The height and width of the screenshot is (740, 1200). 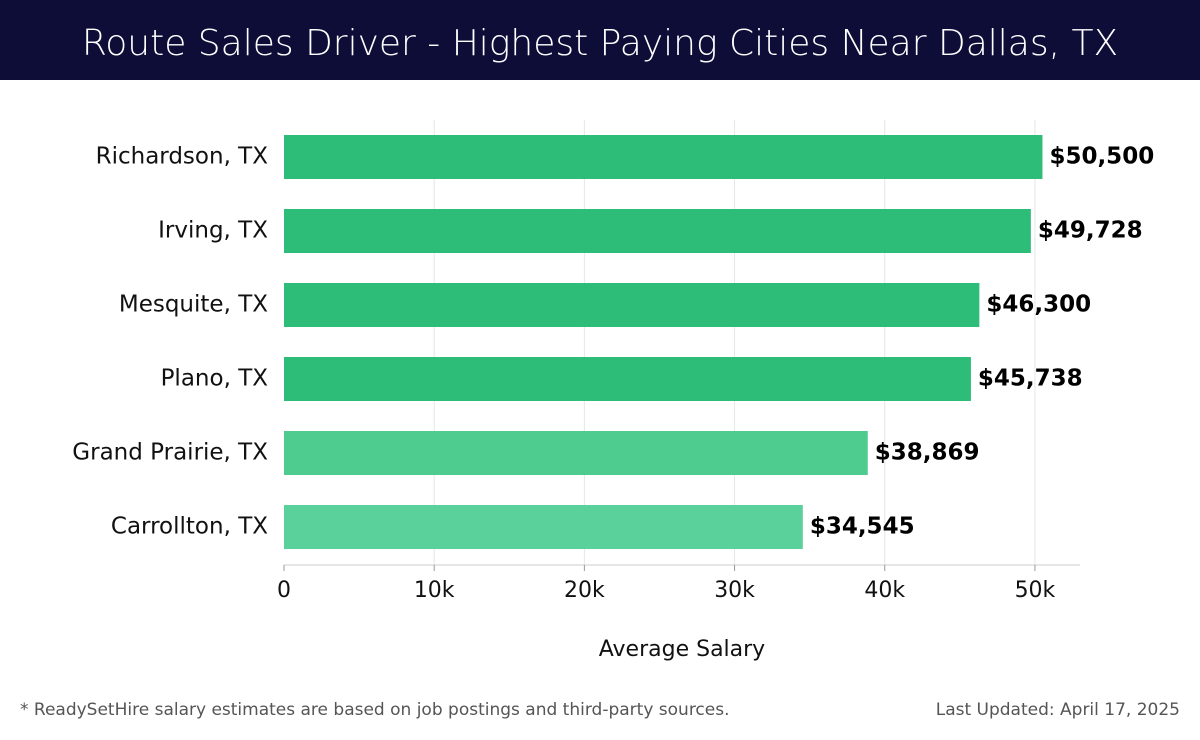 What do you see at coordinates (193, 305) in the screenshot?
I see `category-label: Mesquite, TX` at bounding box center [193, 305].